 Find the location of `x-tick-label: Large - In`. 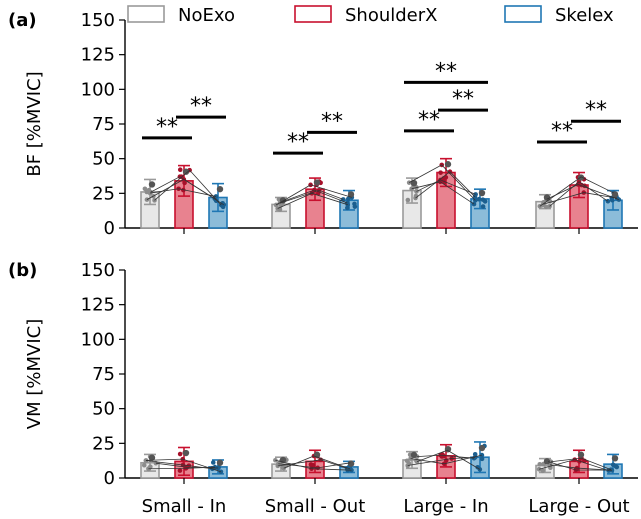

x-tick-label: Large - In is located at coordinates (445, 506).